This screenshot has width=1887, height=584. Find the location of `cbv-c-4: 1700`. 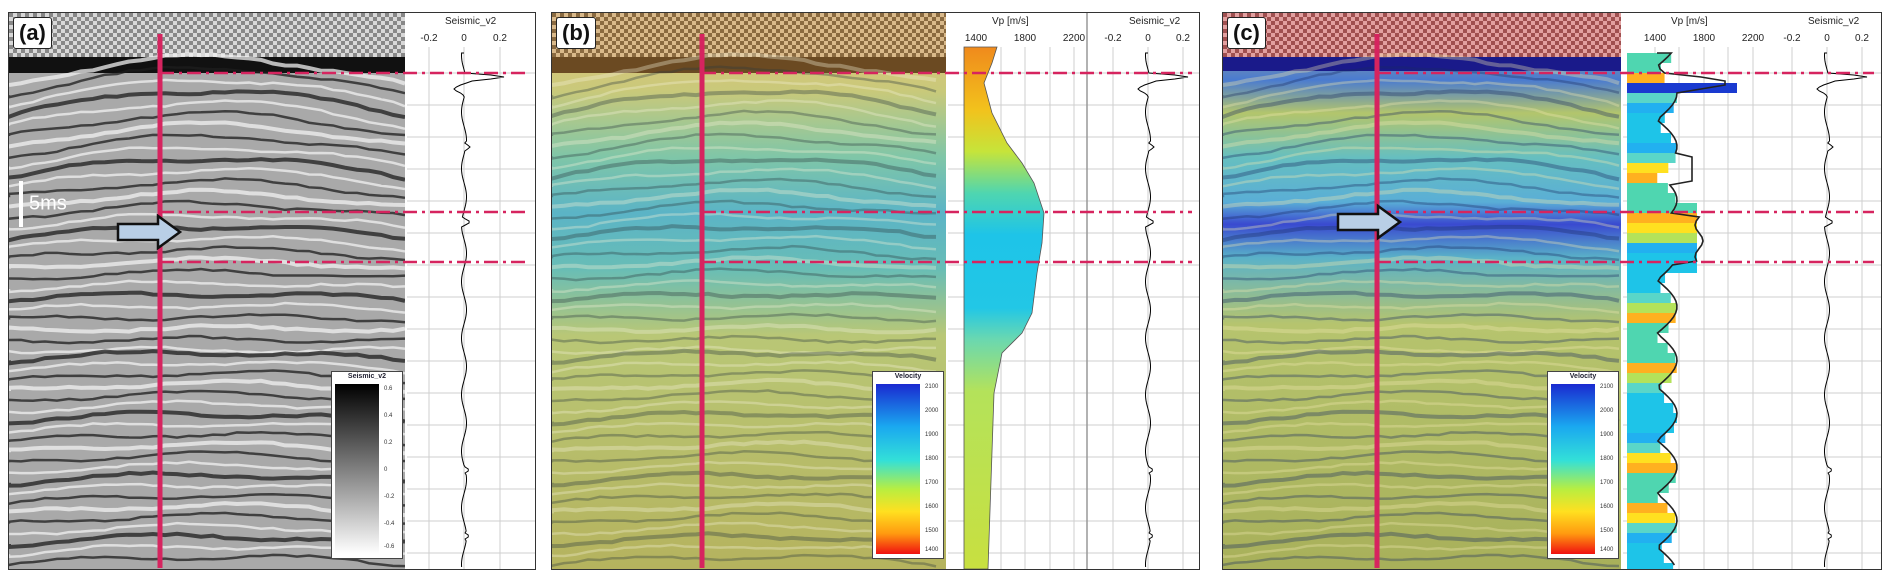

cbv-c-4: 1700 is located at coordinates (1607, 483).